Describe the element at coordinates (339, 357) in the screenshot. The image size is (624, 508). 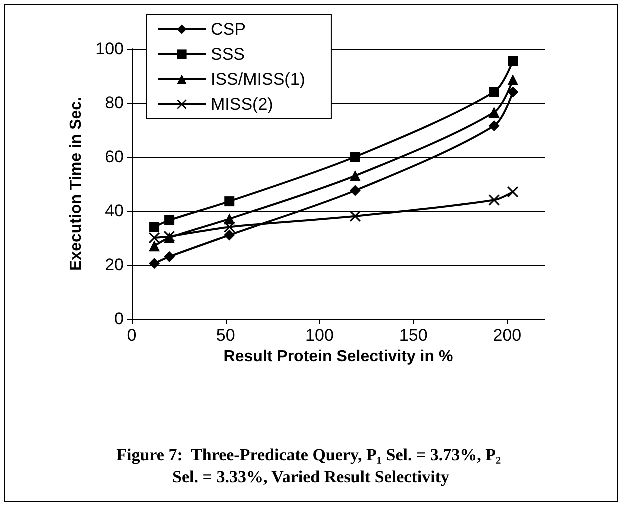
I see `x-axis-title: Result Protein Selectivity in %` at that location.